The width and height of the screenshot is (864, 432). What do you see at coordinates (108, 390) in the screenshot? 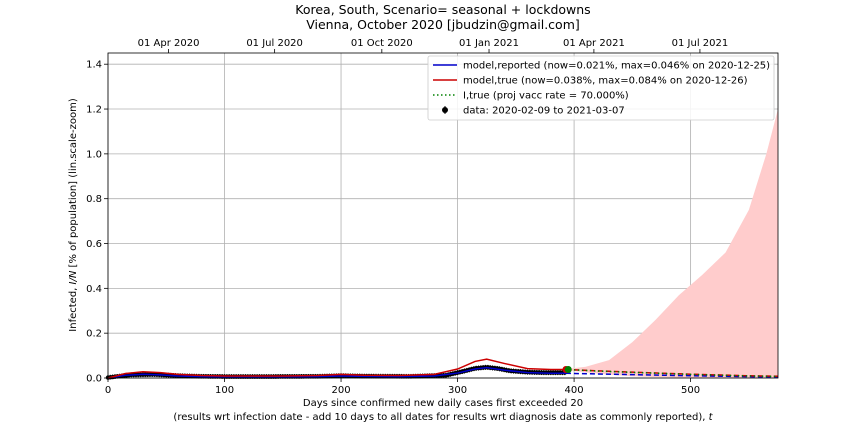
I see `x-tick-label: 0` at bounding box center [108, 390].